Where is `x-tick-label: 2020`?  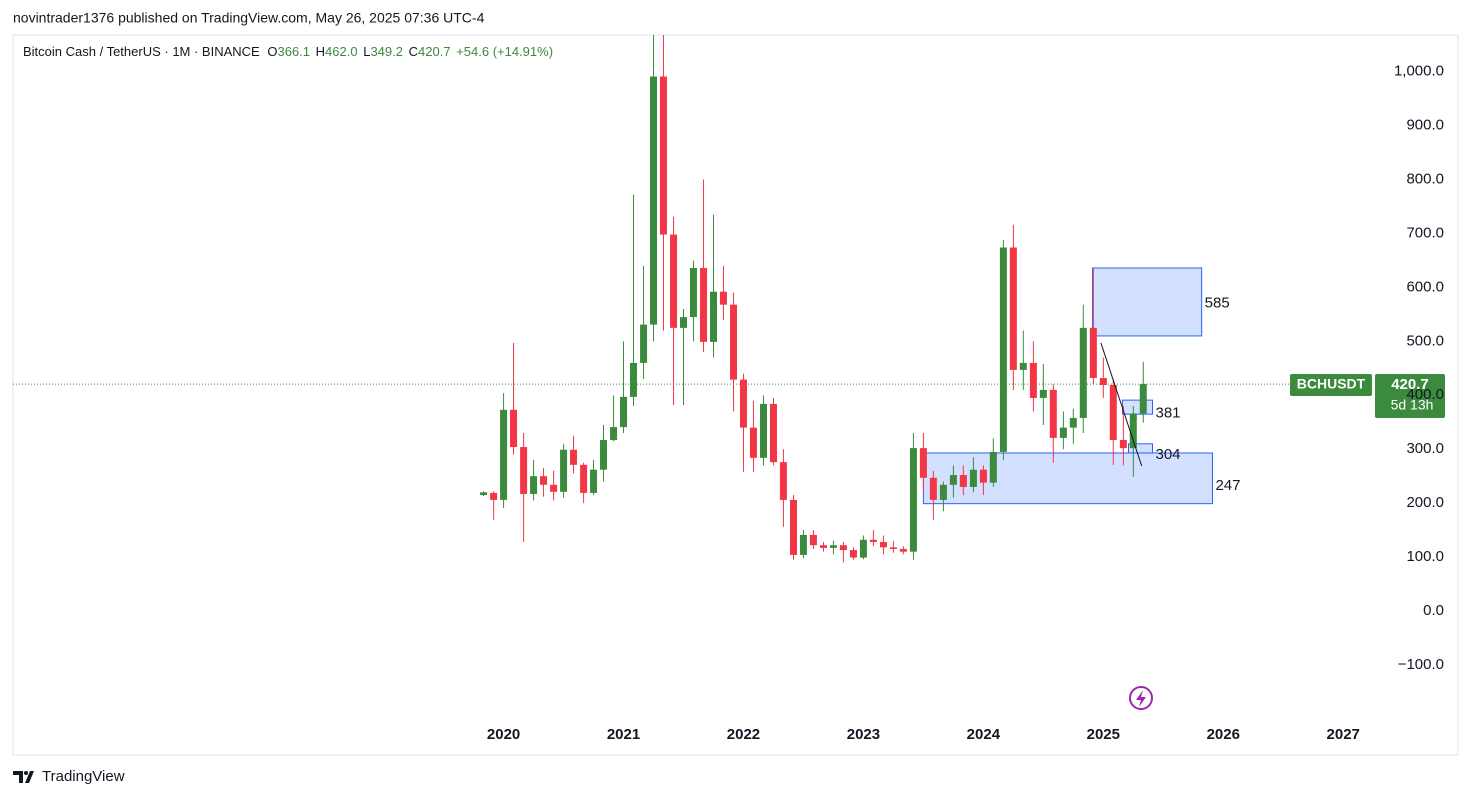 x-tick-label: 2020 is located at coordinates (503, 734).